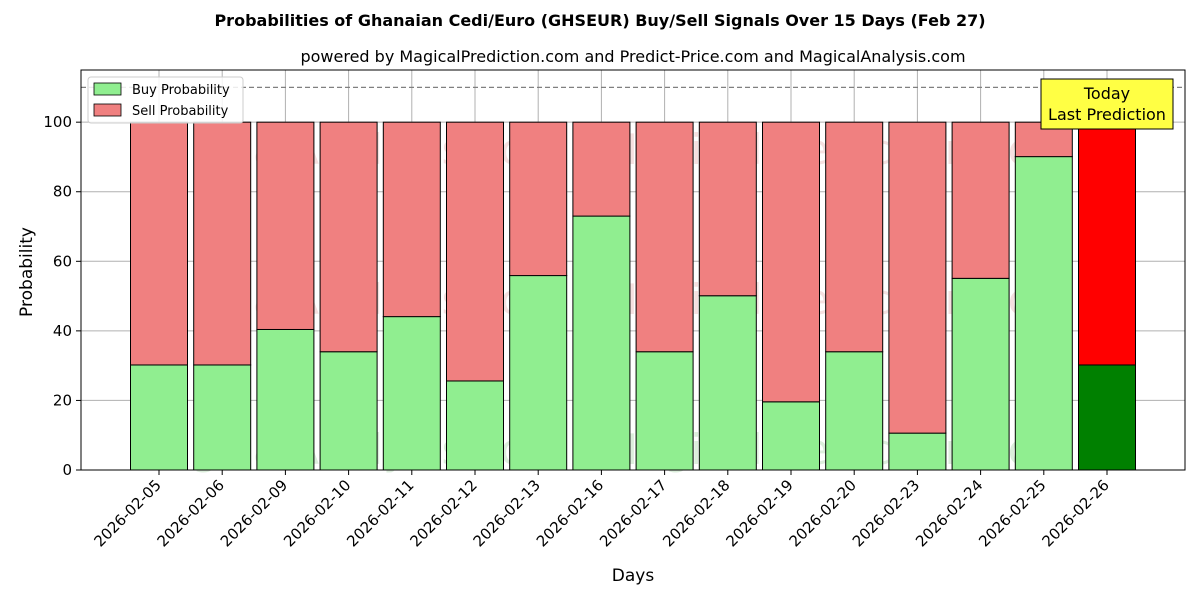 Image resolution: width=1200 pixels, height=600 pixels. What do you see at coordinates (180, 111) in the screenshot?
I see `legend-label-sell: Sell Probability` at bounding box center [180, 111].